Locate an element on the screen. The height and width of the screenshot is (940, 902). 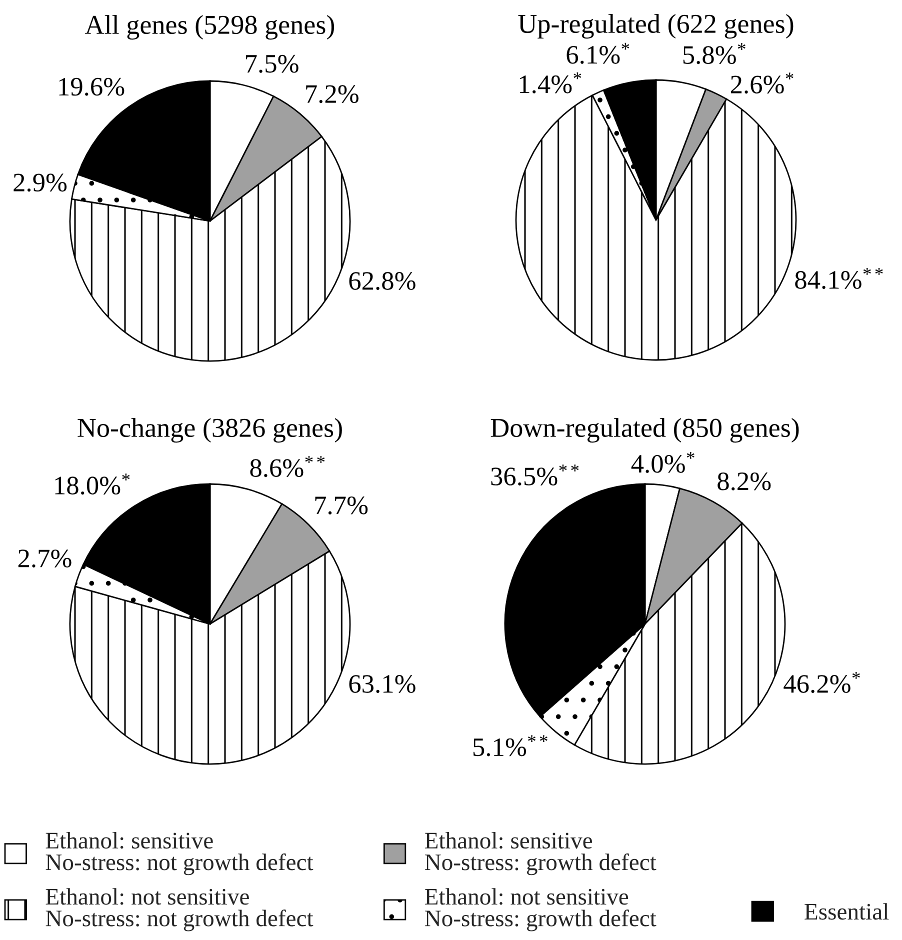
legend-label: Ethanol: not sensitive No-stress: growth defect is located at coordinates (540, 910).